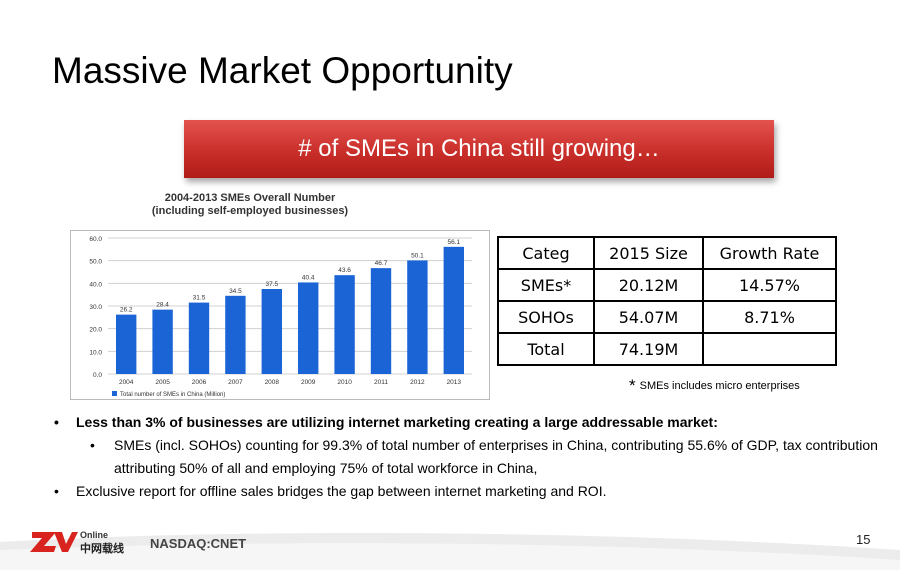 Image resolution: width=900 pixels, height=570 pixels. I want to click on x-tick-label: 2009, so click(308, 382).